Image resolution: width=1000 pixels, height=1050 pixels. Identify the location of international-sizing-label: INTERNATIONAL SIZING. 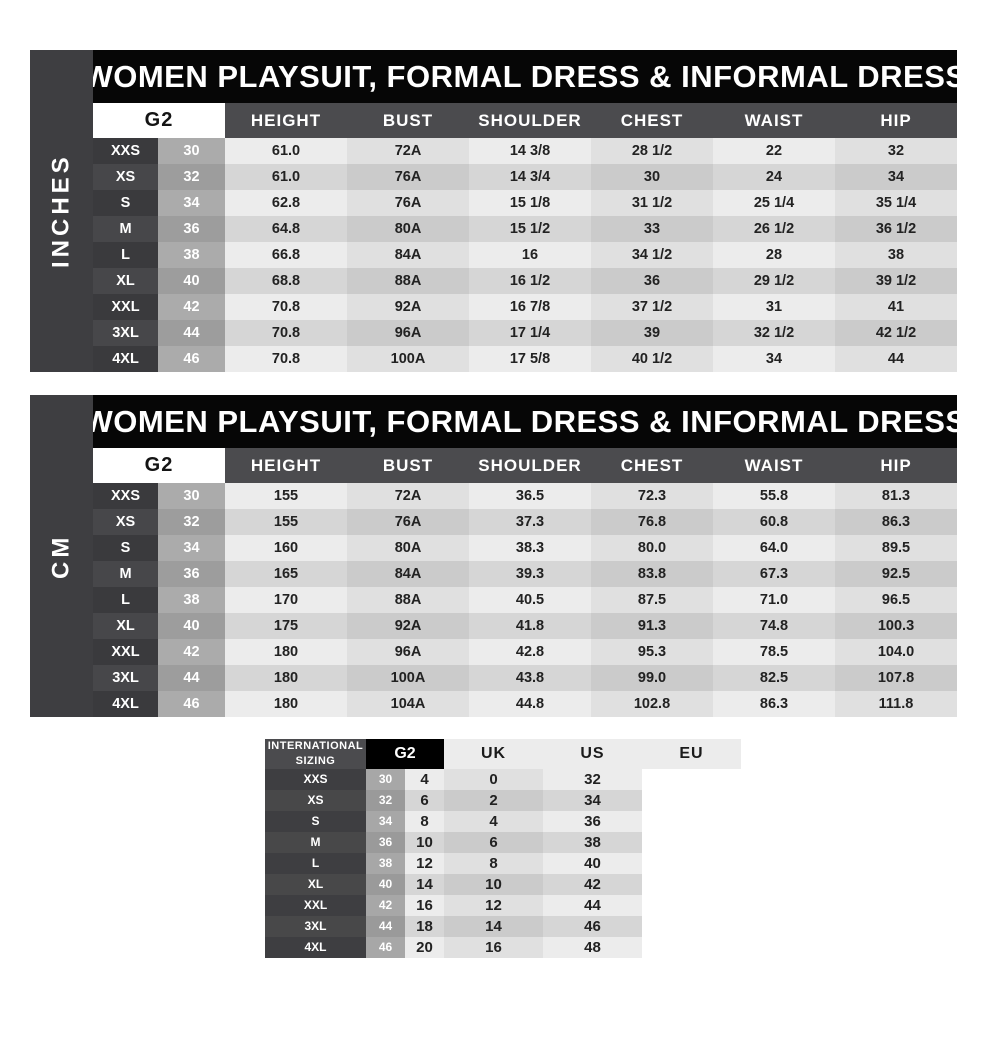
(315, 754).